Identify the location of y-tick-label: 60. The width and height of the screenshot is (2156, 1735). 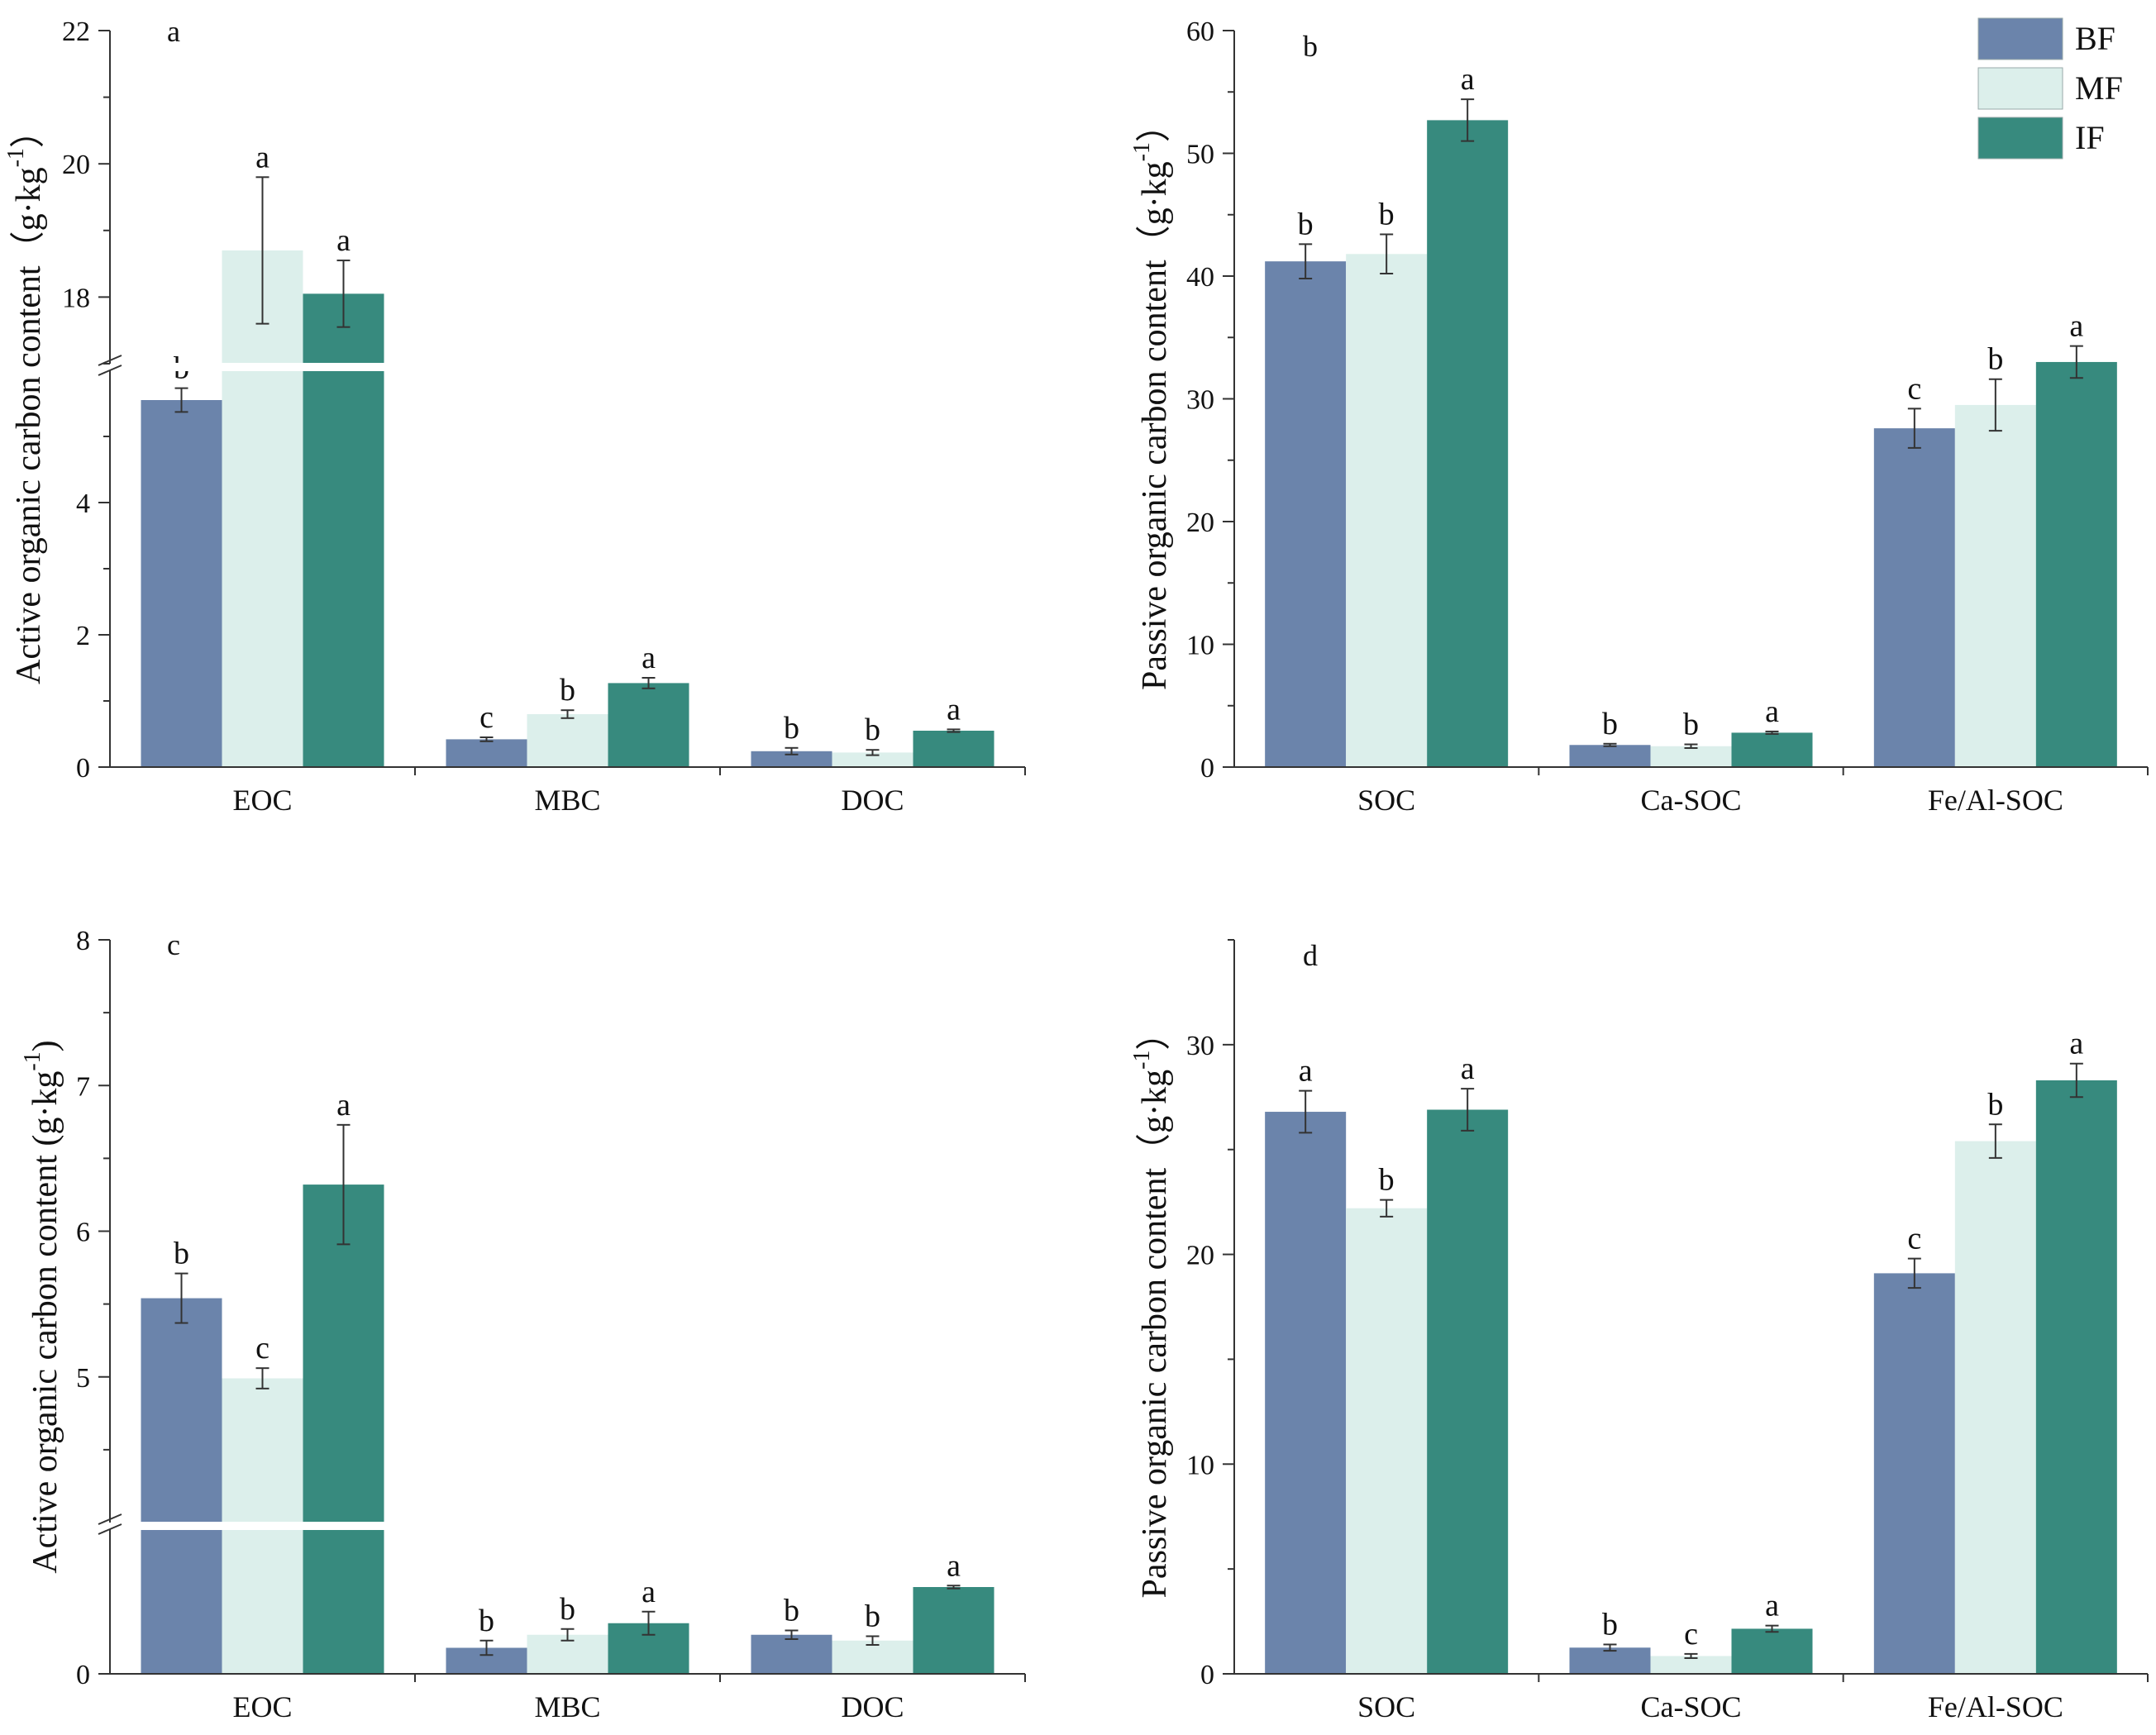
(1200, 32).